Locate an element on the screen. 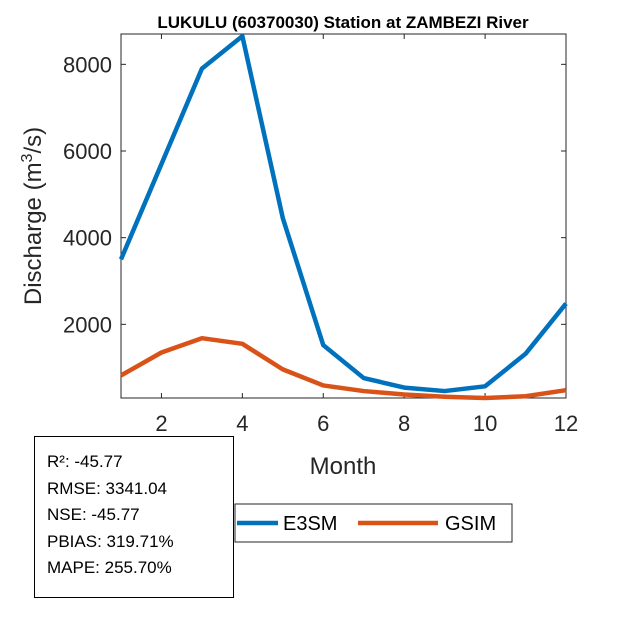  y-tick-label: 8000 is located at coordinates (87, 64).